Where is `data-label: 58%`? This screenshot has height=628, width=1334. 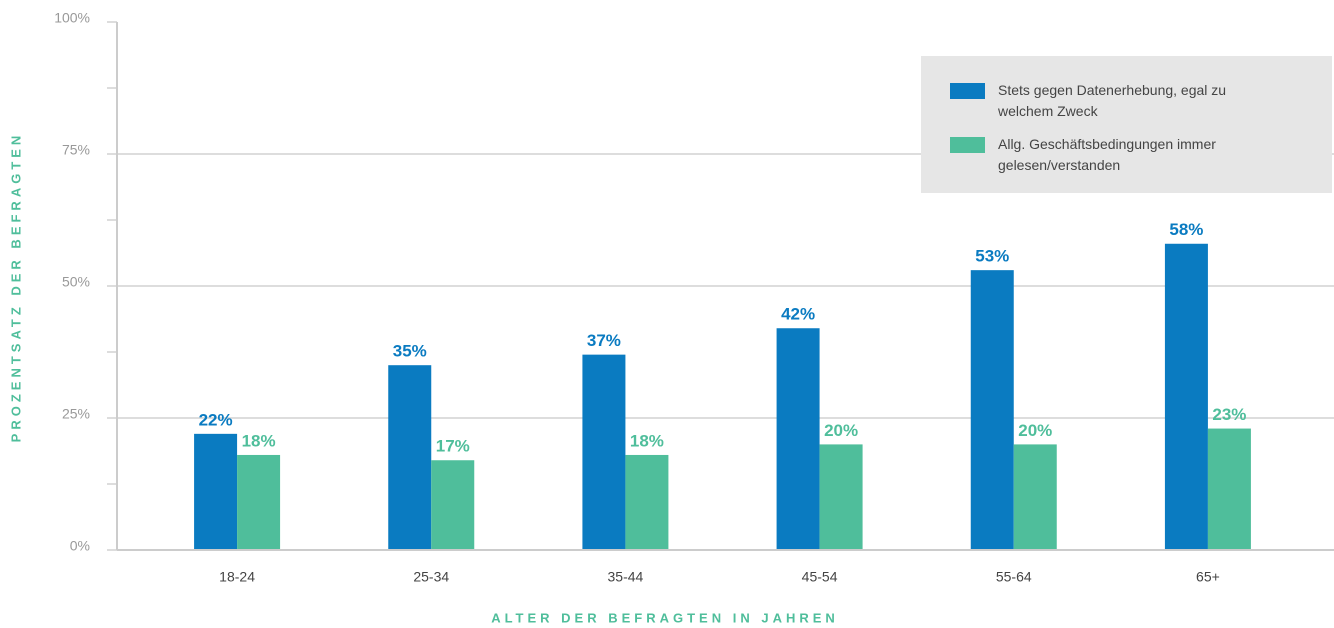 data-label: 58% is located at coordinates (1186, 229).